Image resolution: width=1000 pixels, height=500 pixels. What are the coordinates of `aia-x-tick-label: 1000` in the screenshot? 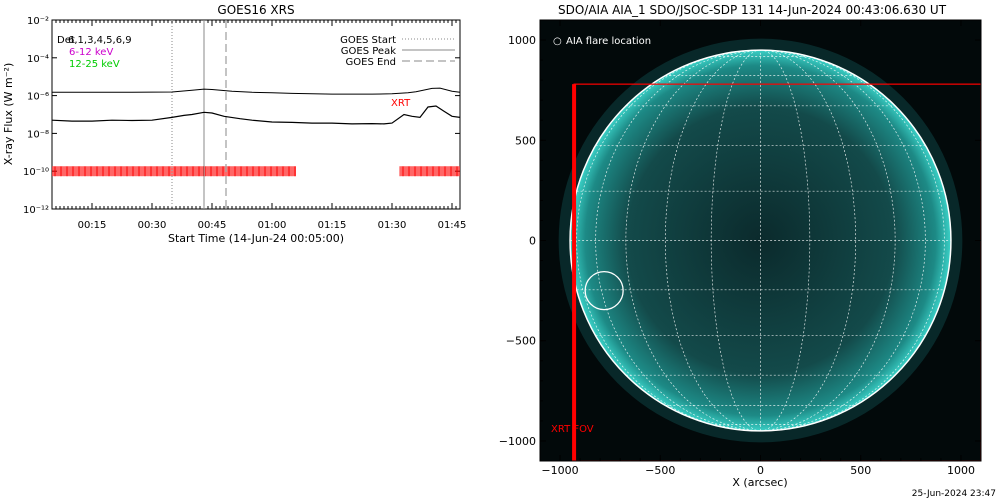 It's located at (961, 470).